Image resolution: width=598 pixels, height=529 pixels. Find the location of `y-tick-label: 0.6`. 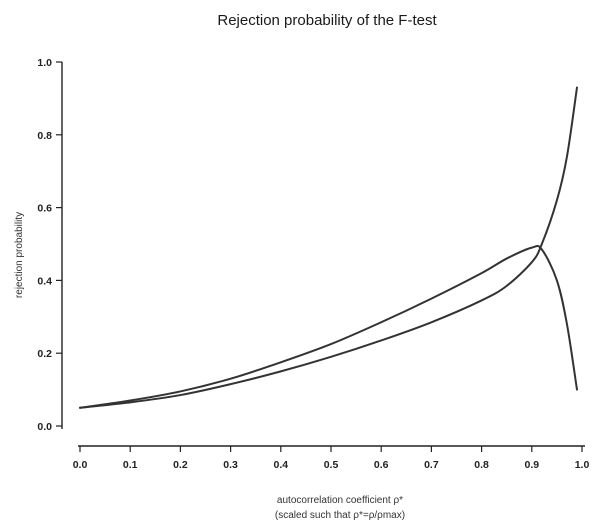

y-tick-label: 0.6 is located at coordinates (44, 209).